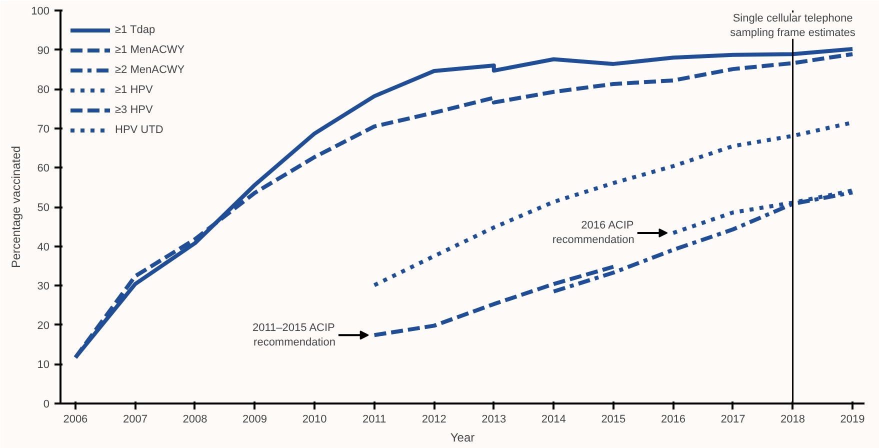  Describe the element at coordinates (793, 25) in the screenshot. I see `ref-line-label: Single cellular telephone sampling frame estimates` at that location.